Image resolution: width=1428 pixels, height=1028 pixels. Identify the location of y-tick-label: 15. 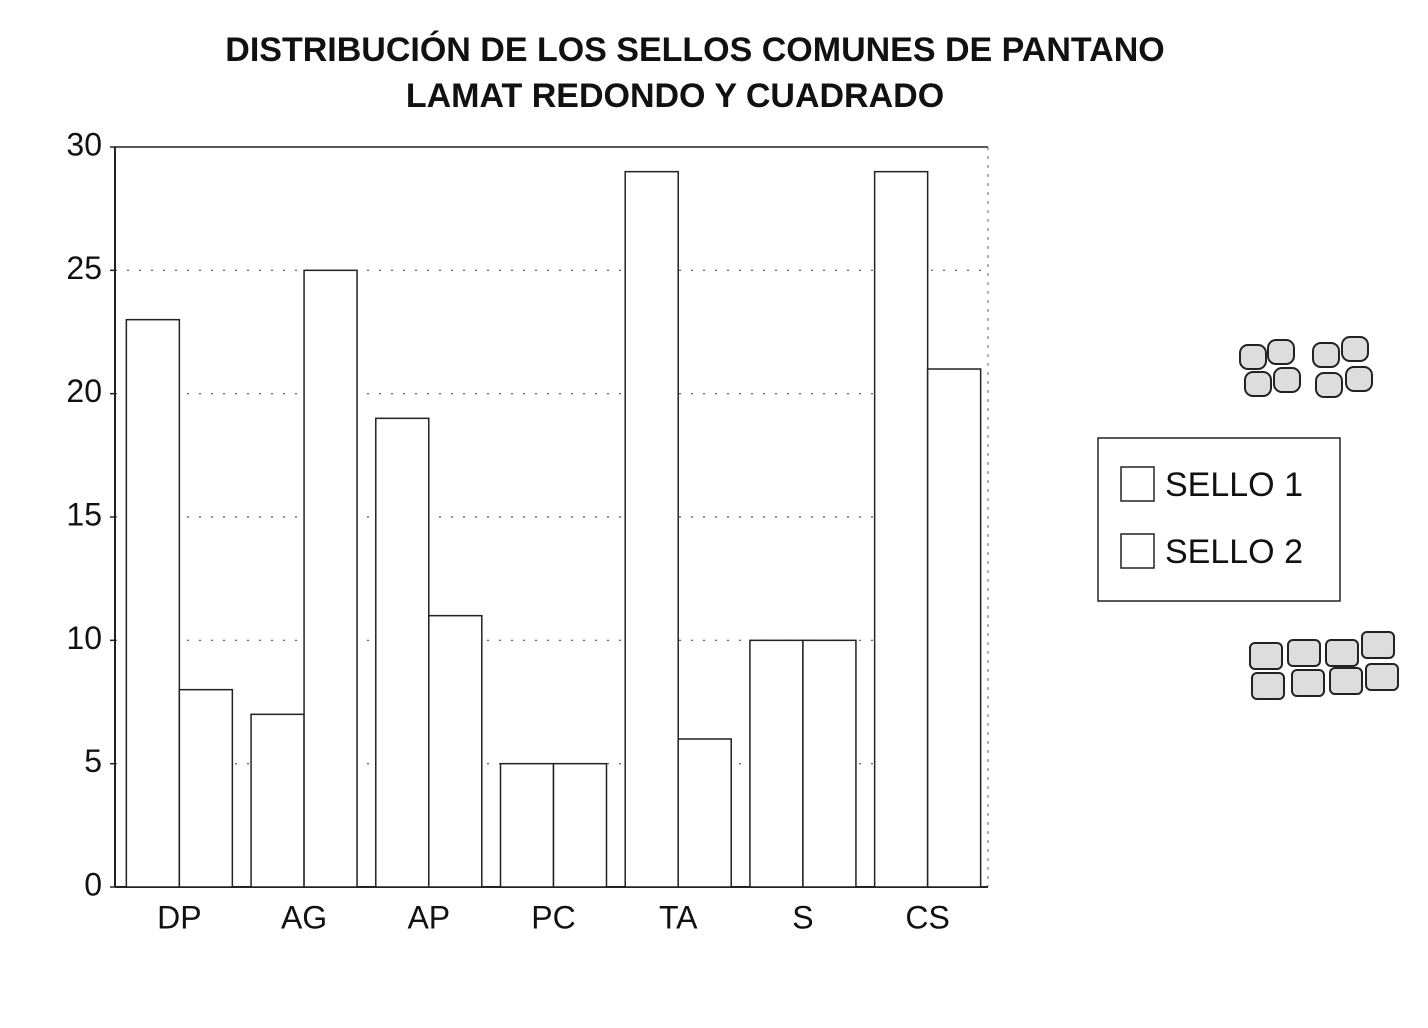
(84, 514).